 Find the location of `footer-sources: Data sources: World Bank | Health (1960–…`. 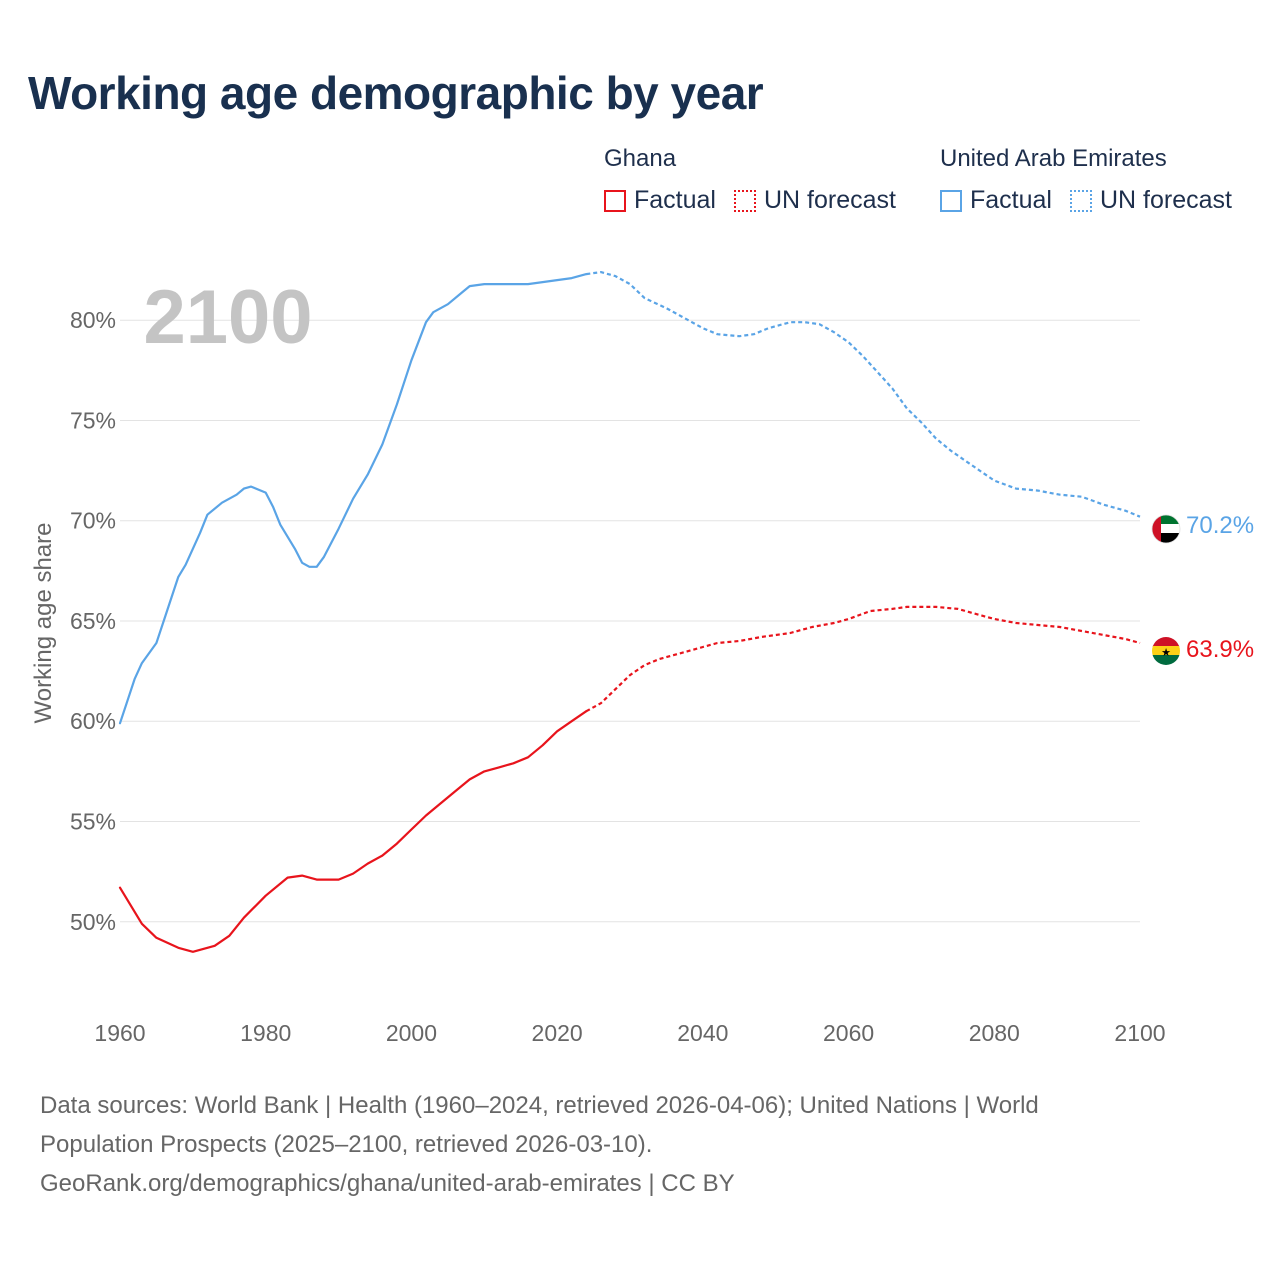

footer-sources: Data sources: World Bank | Health (1960–… is located at coordinates (615, 1144).